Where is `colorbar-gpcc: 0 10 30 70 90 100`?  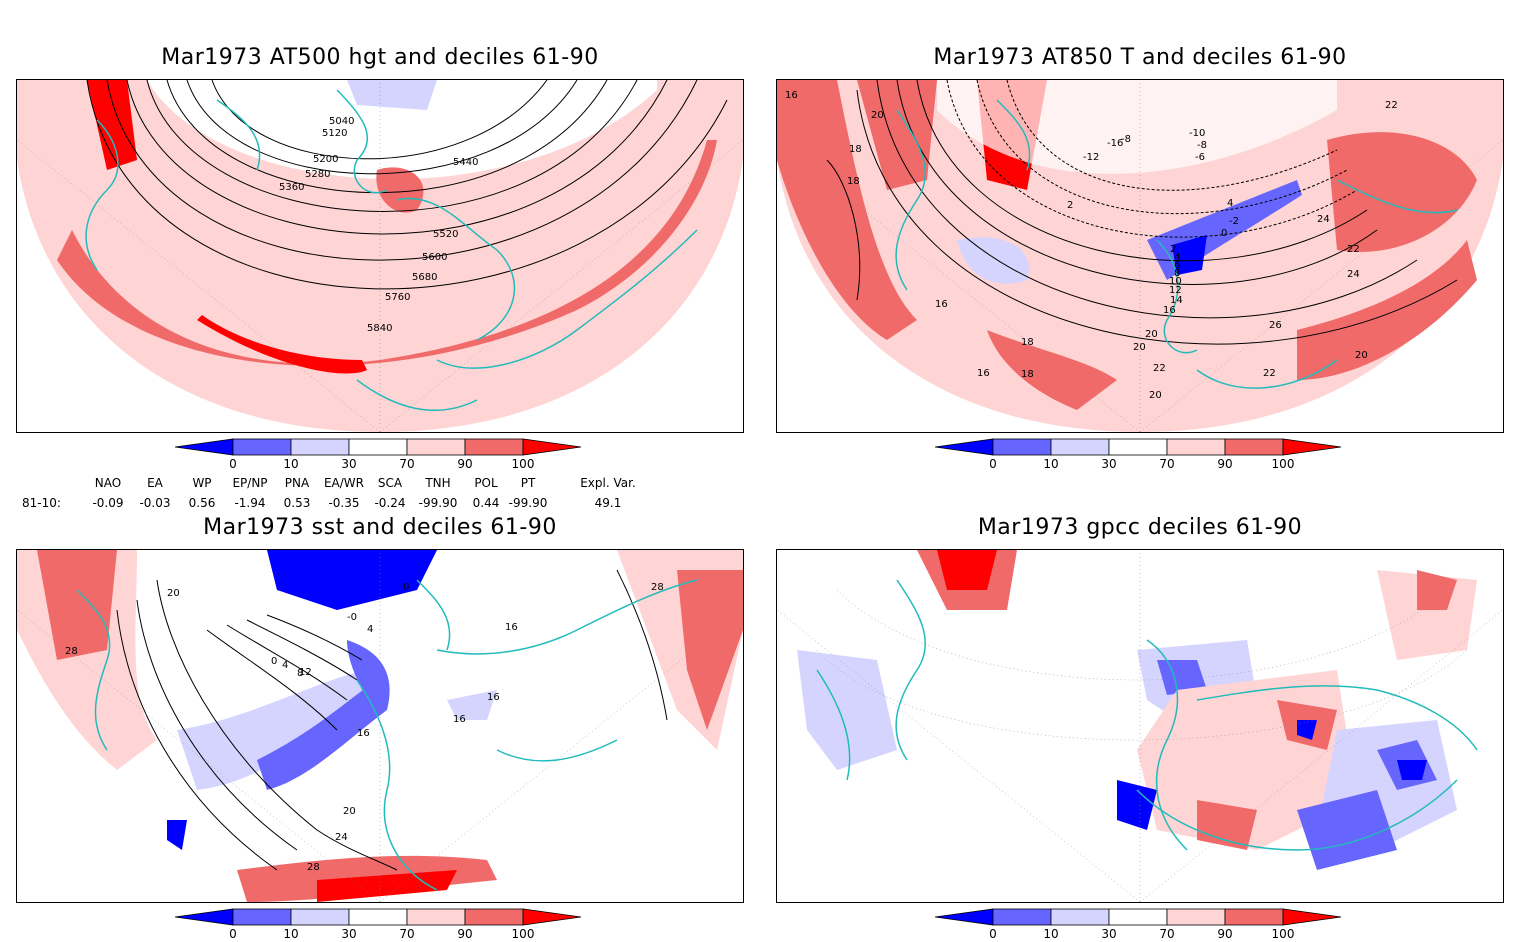
colorbar-gpcc: 0 10 30 70 90 100 is located at coordinates (1145, 925).